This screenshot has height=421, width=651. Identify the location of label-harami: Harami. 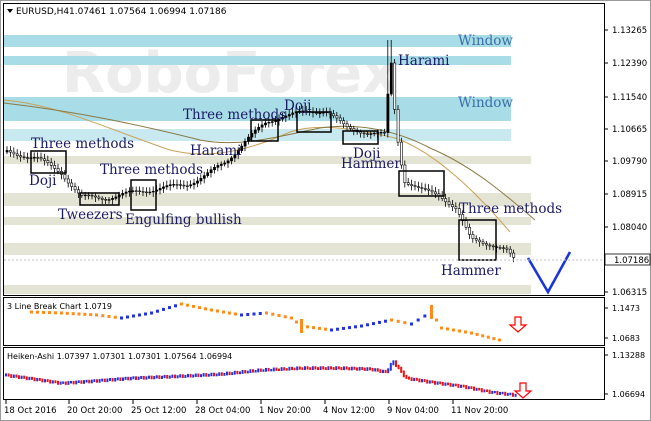
(216, 151).